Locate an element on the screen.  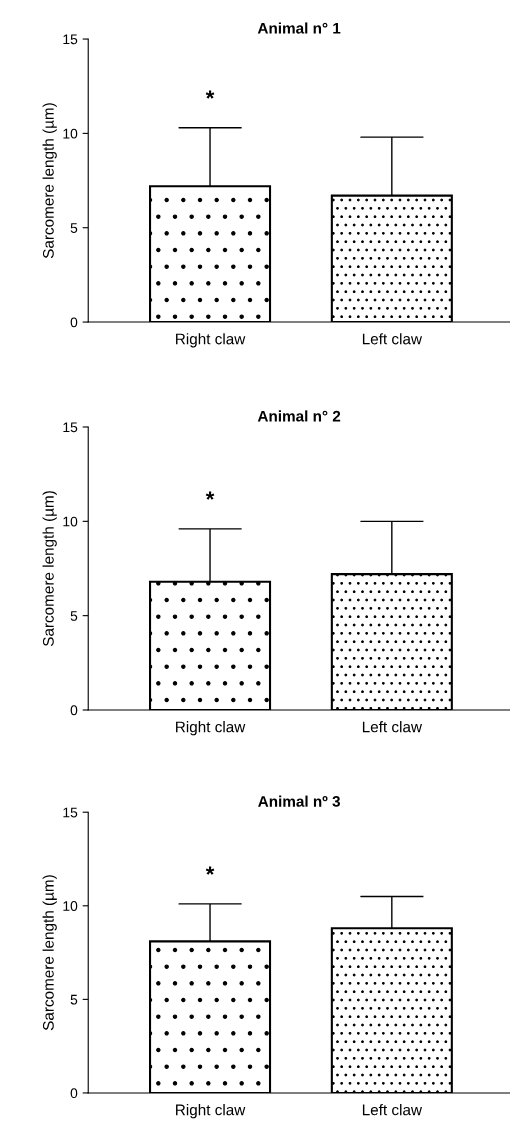
chart-title: Animal nº 3 is located at coordinates (299, 801).